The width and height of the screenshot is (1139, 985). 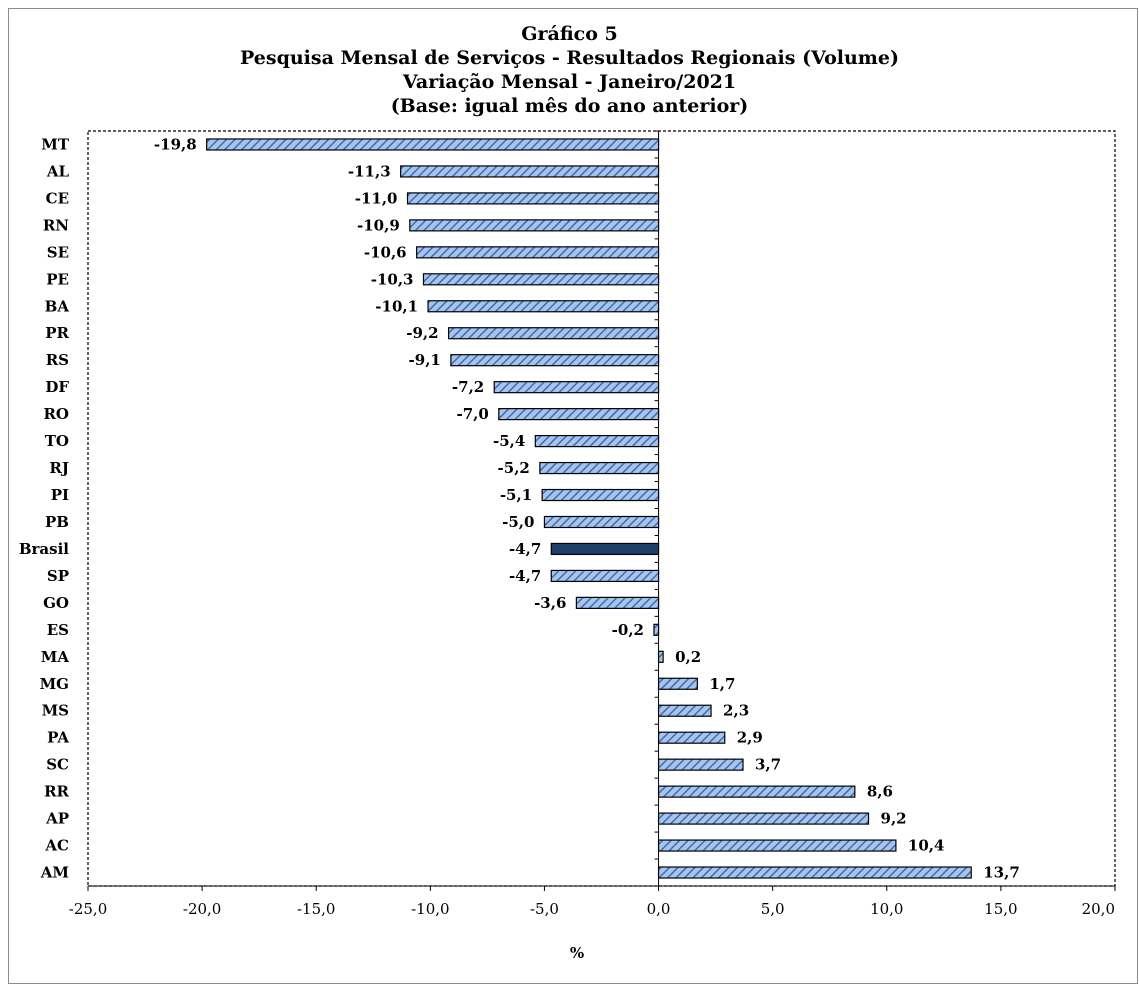 What do you see at coordinates (55, 144) in the screenshot?
I see `category-label: MT` at bounding box center [55, 144].